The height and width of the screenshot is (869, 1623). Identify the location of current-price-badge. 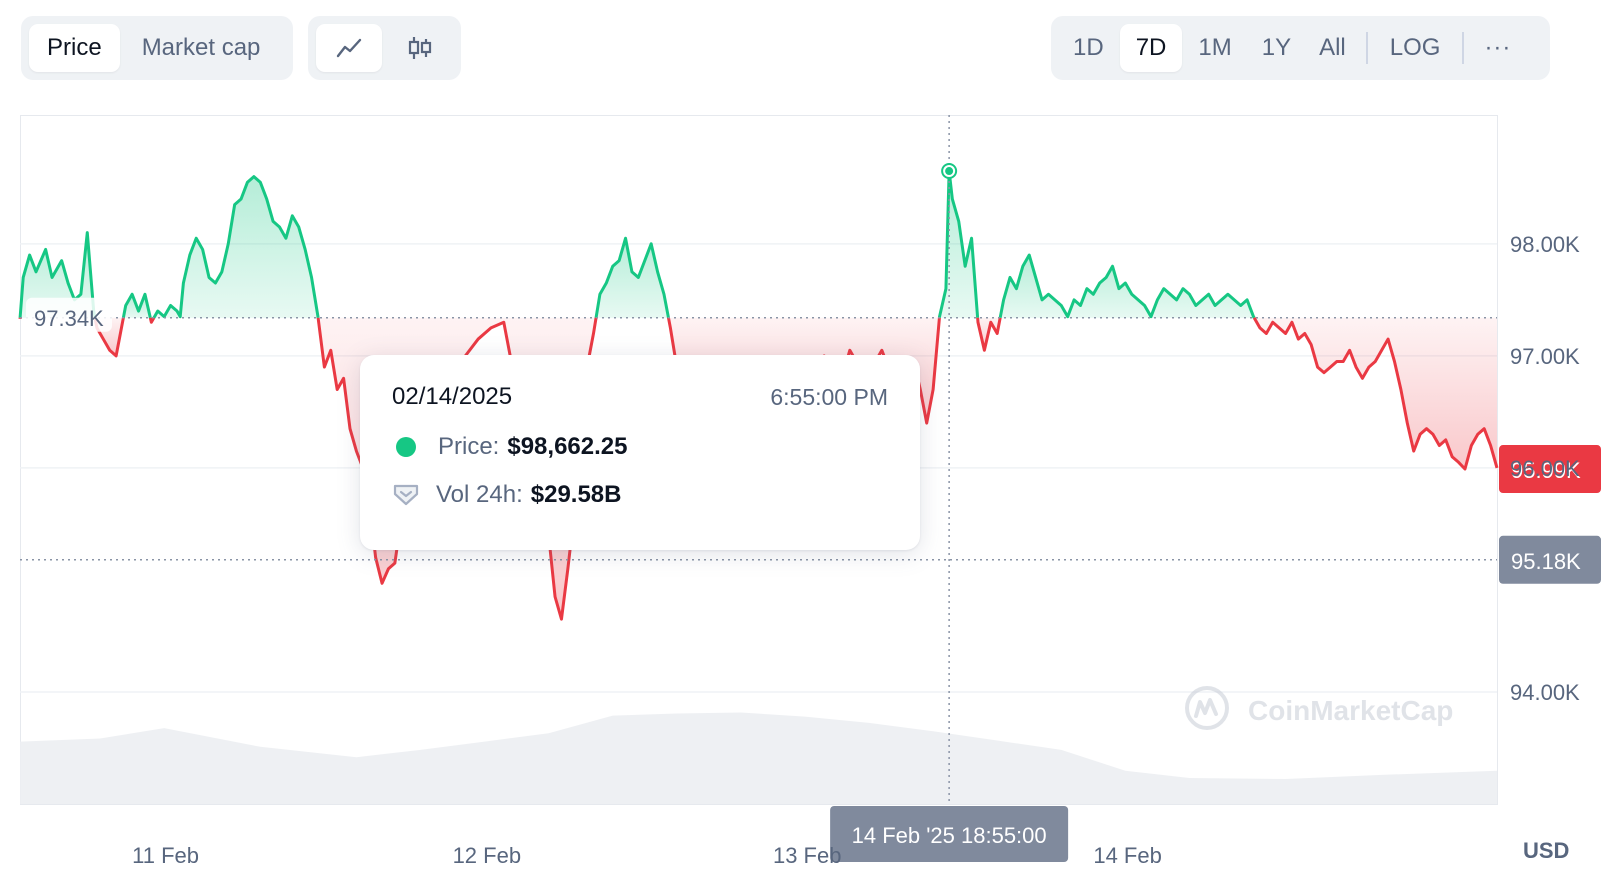
(1550, 469).